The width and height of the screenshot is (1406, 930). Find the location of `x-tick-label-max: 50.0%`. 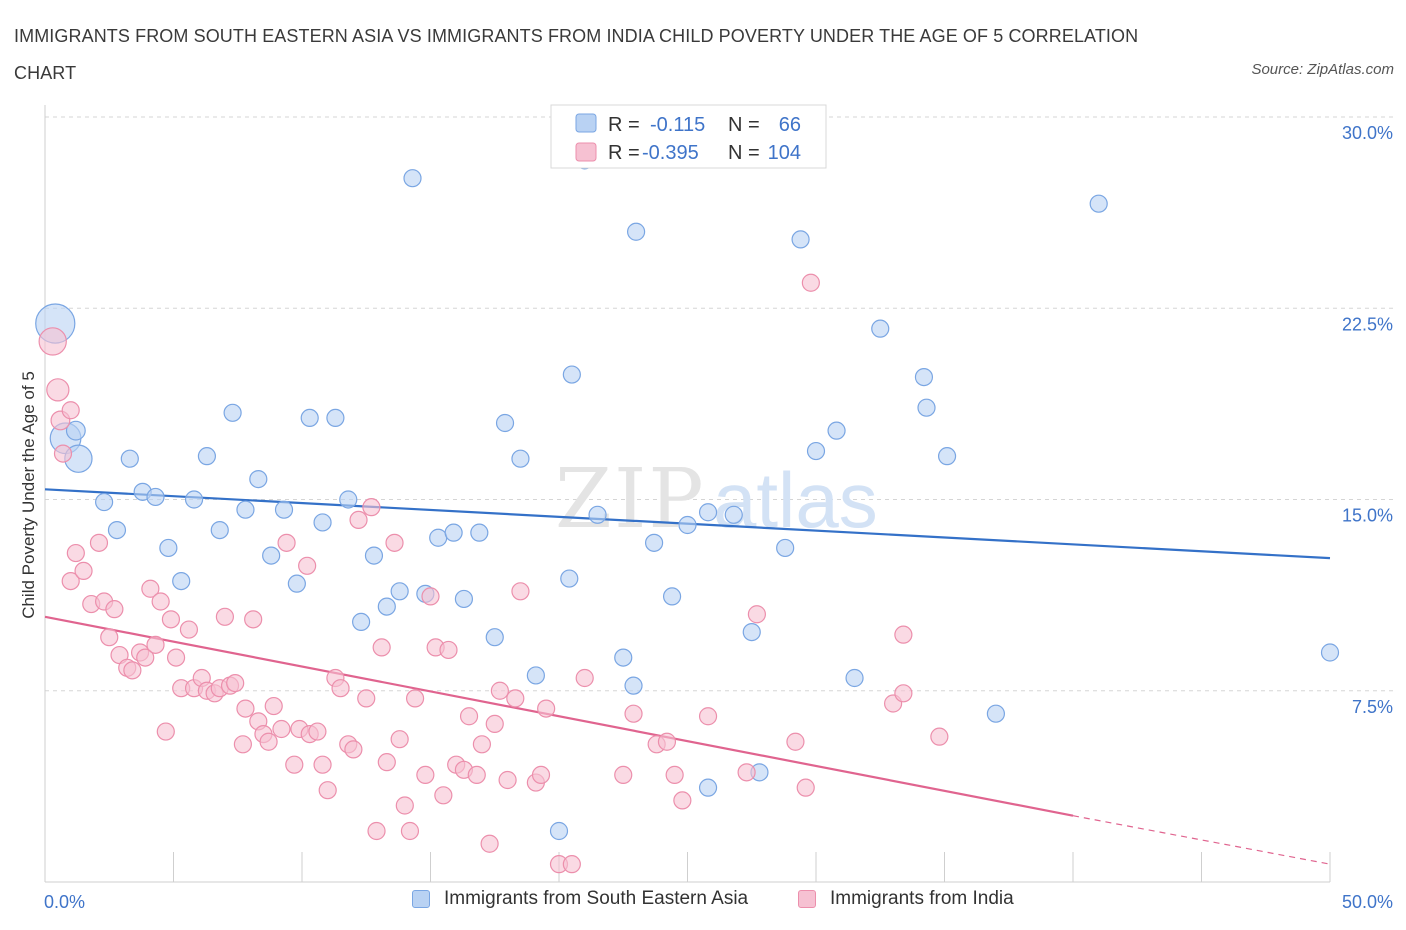

x-tick-label-max: 50.0% is located at coordinates (1367, 902).